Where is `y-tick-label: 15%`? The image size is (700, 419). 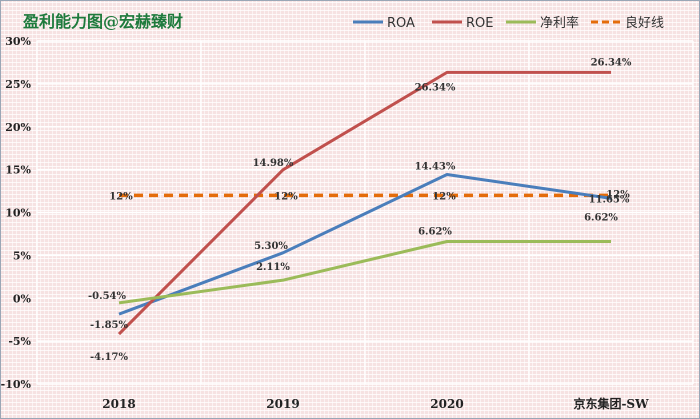 y-tick-label: 15% is located at coordinates (18, 170).